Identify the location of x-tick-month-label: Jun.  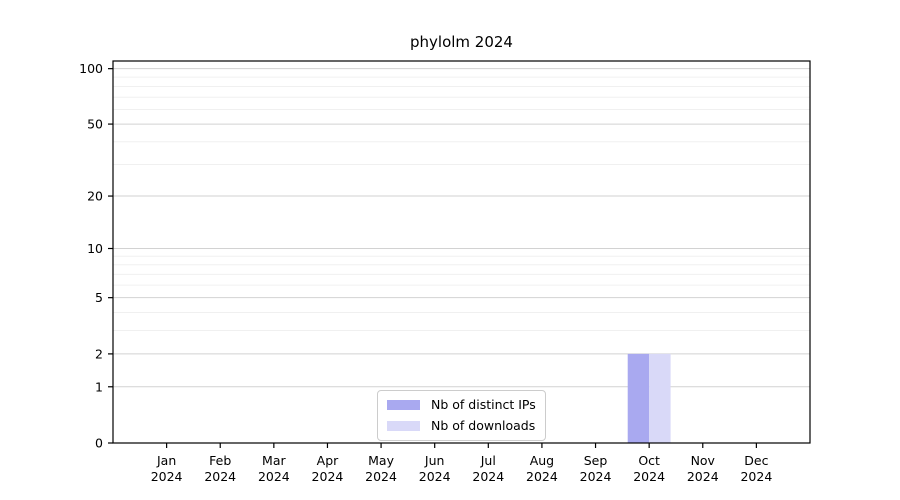
(434, 460).